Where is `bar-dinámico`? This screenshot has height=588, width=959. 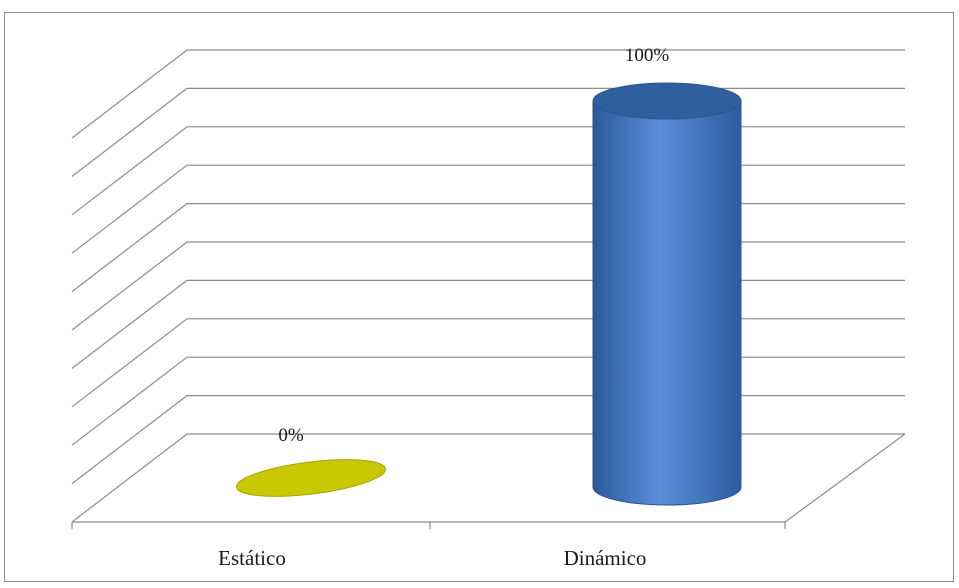
bar-dinámico is located at coordinates (667, 303).